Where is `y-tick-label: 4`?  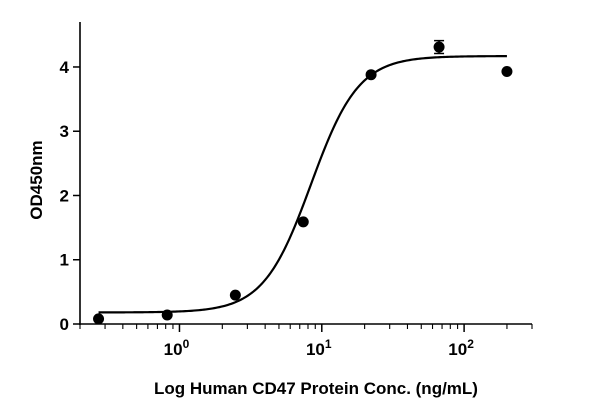
y-tick-label: 4 is located at coordinates (65, 67).